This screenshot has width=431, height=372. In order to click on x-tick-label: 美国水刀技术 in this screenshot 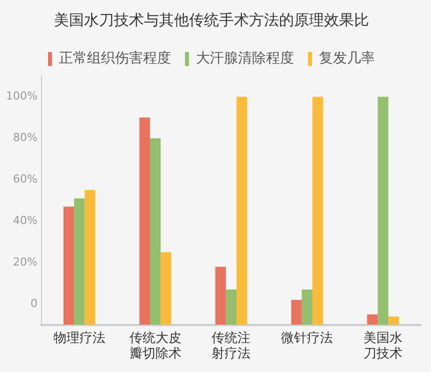, I will do `click(383, 346)`.